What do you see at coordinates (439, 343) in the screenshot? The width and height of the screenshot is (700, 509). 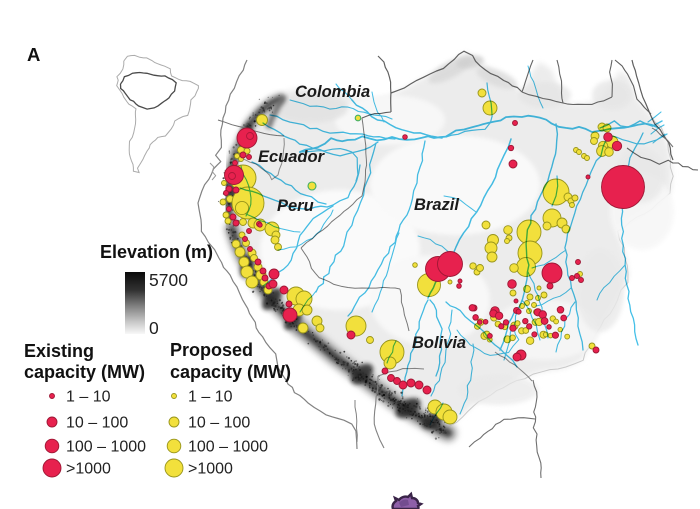 I see `svg-text: Bolivia` at bounding box center [439, 343].